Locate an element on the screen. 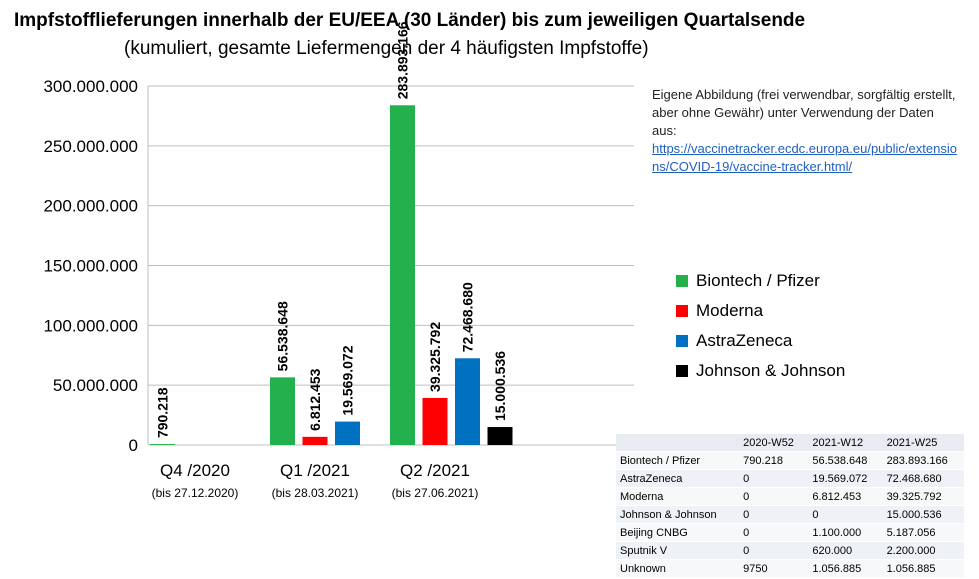 The width and height of the screenshot is (979, 579). x-tick-sublabel: (bis 27.12.2020) is located at coordinates (195, 493).